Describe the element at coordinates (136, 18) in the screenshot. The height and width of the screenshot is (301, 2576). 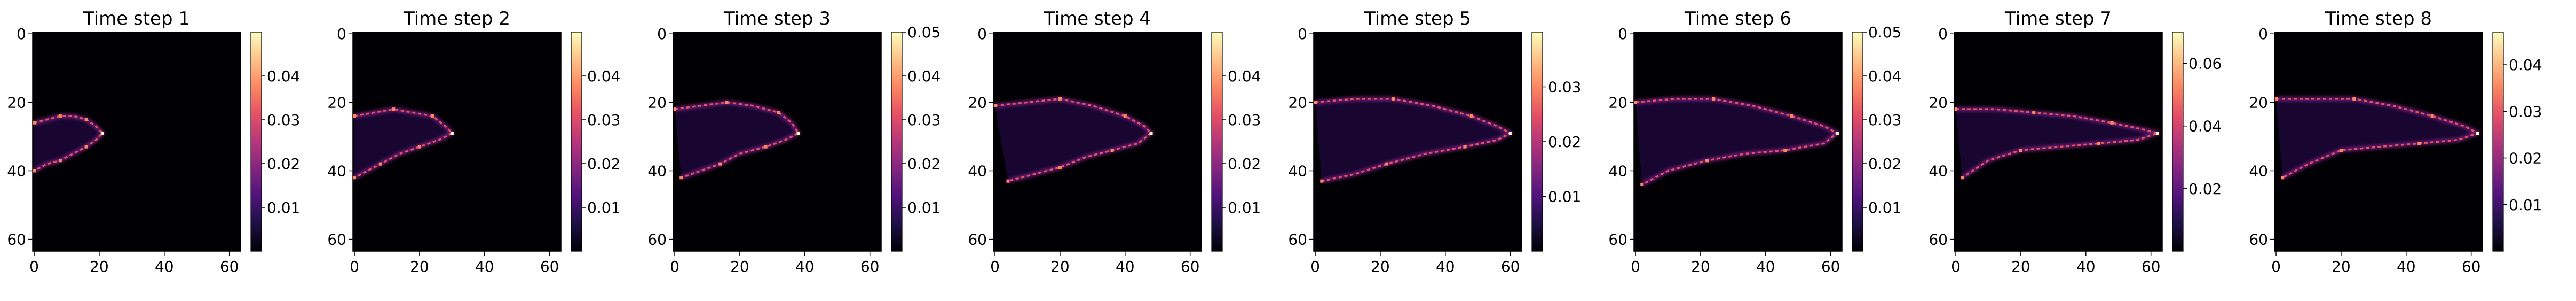
I see `panel-title: Time step 1` at that location.